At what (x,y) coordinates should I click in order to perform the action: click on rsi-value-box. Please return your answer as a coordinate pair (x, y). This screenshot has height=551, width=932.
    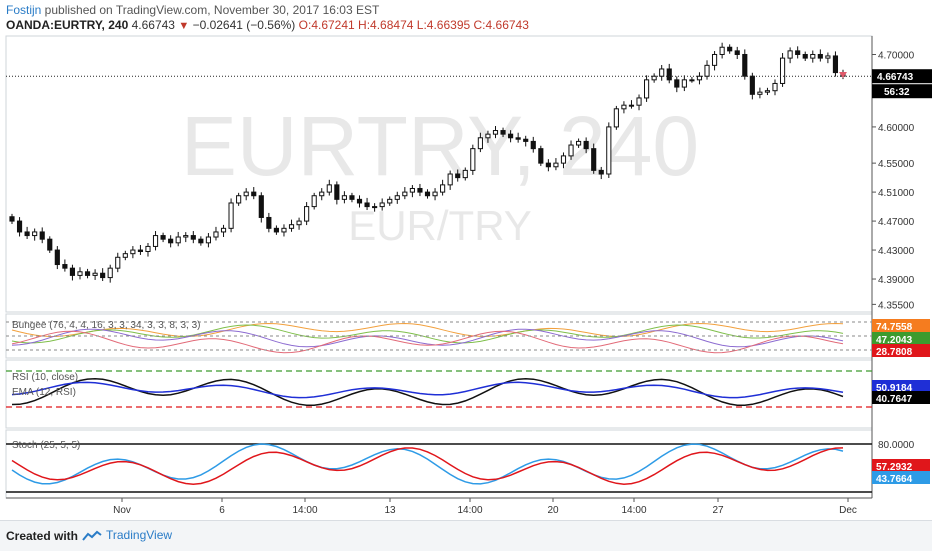
    Looking at the image, I should click on (901, 397).